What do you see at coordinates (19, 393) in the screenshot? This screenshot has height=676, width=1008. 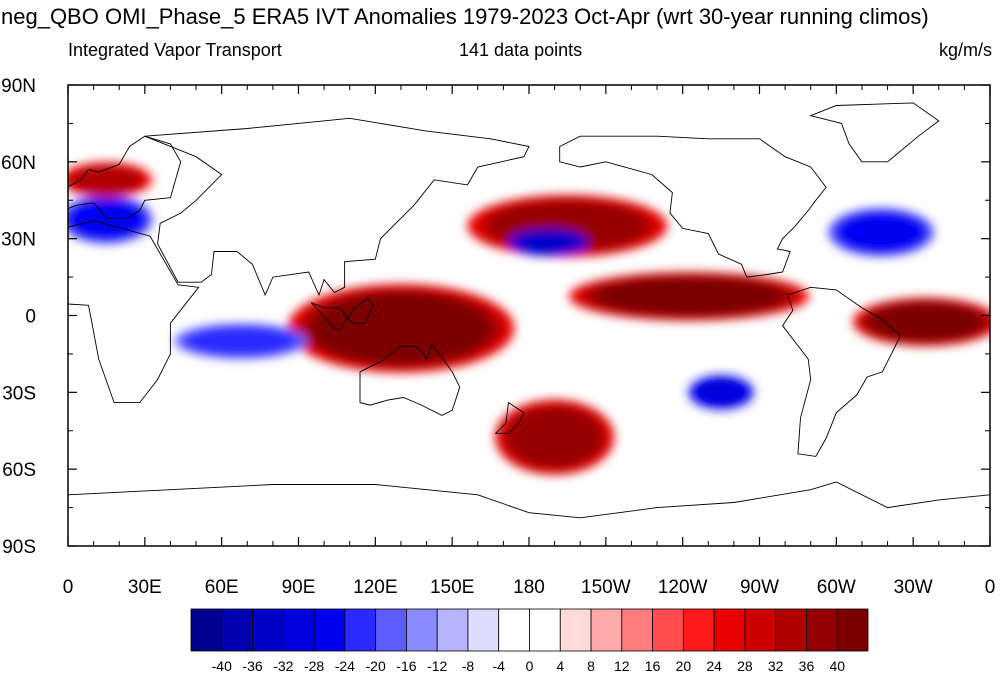 I see `lat-label: 30S` at bounding box center [19, 393].